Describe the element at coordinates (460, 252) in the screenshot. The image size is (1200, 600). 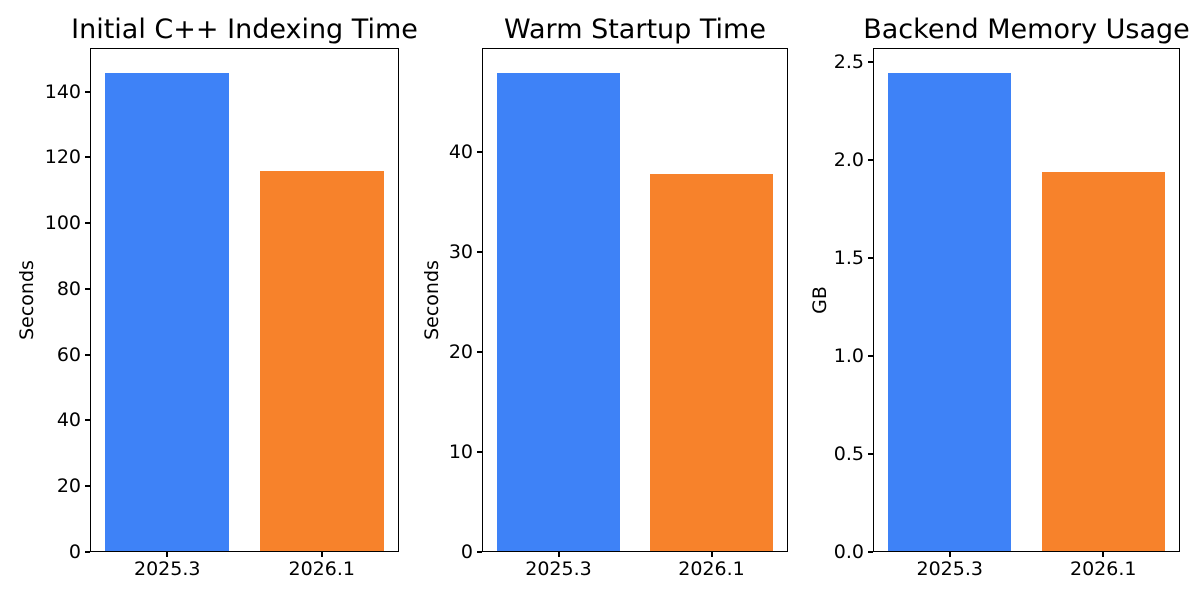
I see `y-tick-label: 30` at that location.